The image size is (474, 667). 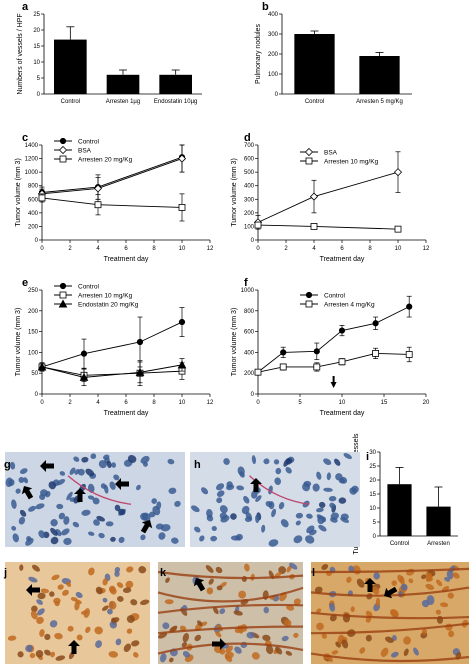 What do you see at coordinates (25, 7) in the screenshot?
I see `panel-label: a` at bounding box center [25, 7].